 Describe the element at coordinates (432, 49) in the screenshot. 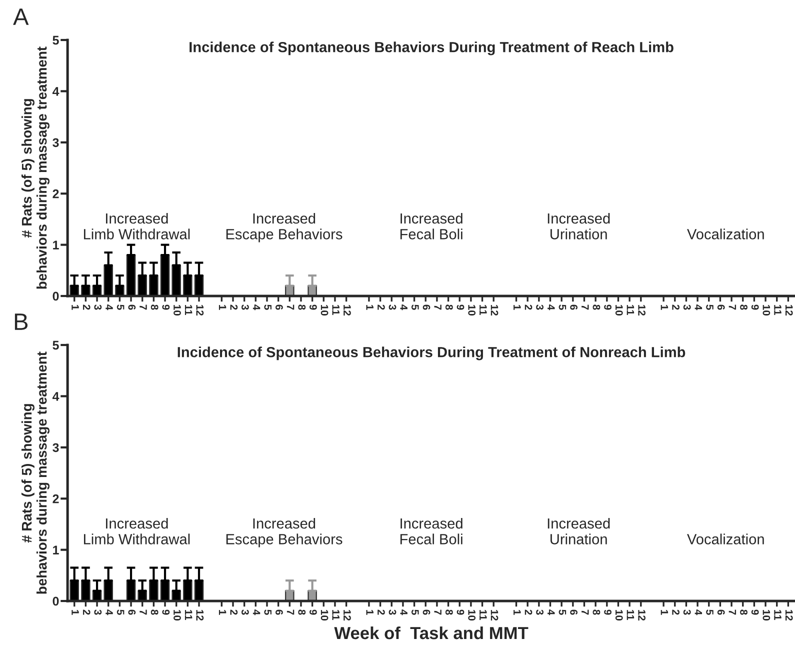

I see `chart-title: Incidence of Spontaneous Behaviors During Treatment of Reach Limb` at that location.